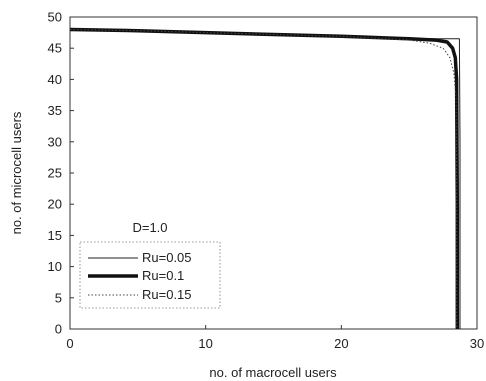 This screenshot has width=486, height=381. What do you see at coordinates (55, 266) in the screenshot?
I see `y-tick-label: 10` at bounding box center [55, 266].